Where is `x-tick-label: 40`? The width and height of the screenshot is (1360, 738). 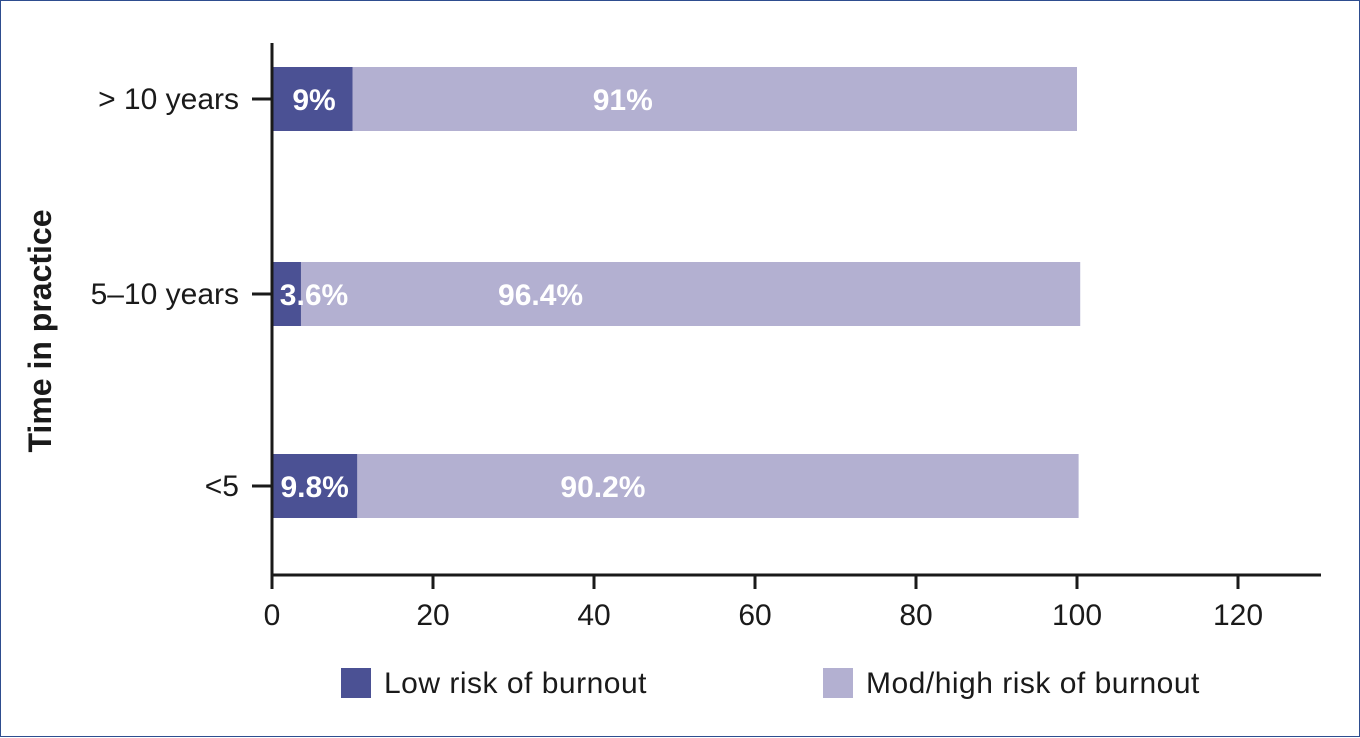
x-tick-label: 40 is located at coordinates (593, 615).